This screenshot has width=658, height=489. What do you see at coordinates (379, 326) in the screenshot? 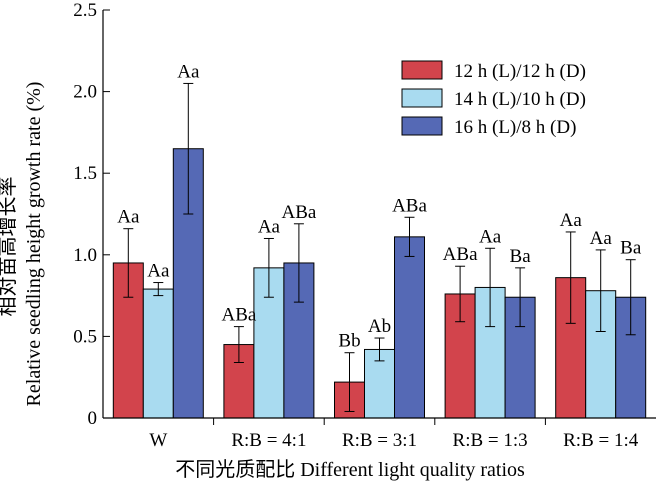
I see `data-label: Ab` at bounding box center [379, 326].